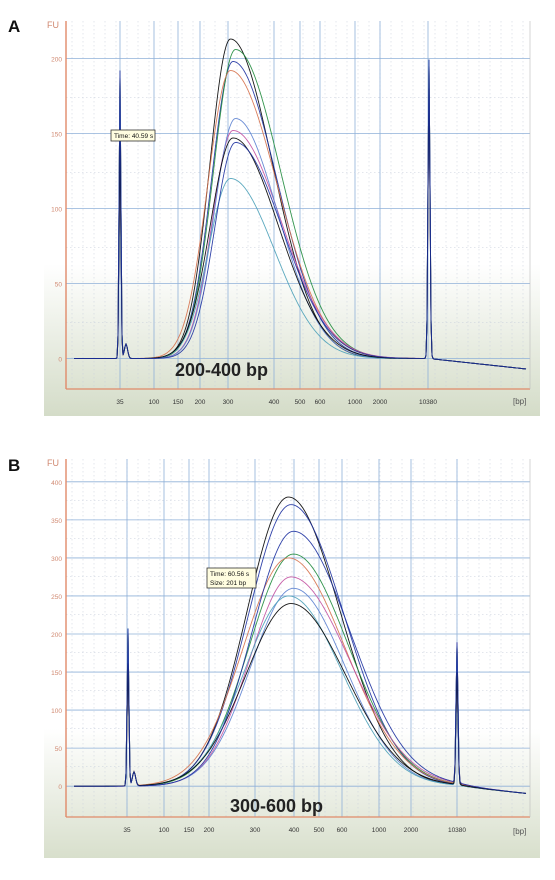 This screenshot has height=880, width=555. What do you see at coordinates (56, 483) in the screenshot?
I see `y-tick-label: 400` at bounding box center [56, 483].